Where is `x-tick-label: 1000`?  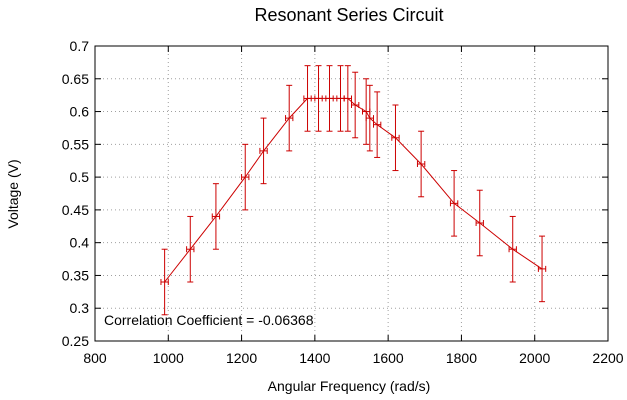
x-tick-label: 1000 is located at coordinates (168, 358).